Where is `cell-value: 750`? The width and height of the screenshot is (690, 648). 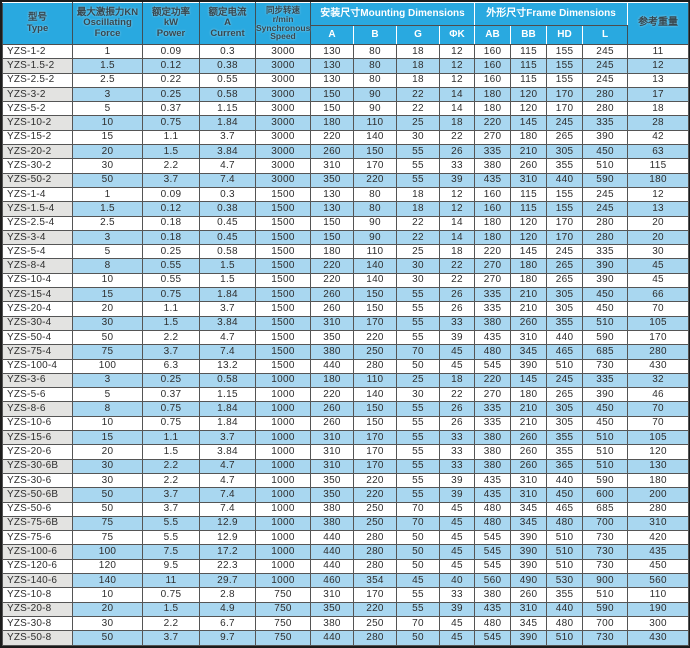
cell-value: 750 is located at coordinates (283, 623).